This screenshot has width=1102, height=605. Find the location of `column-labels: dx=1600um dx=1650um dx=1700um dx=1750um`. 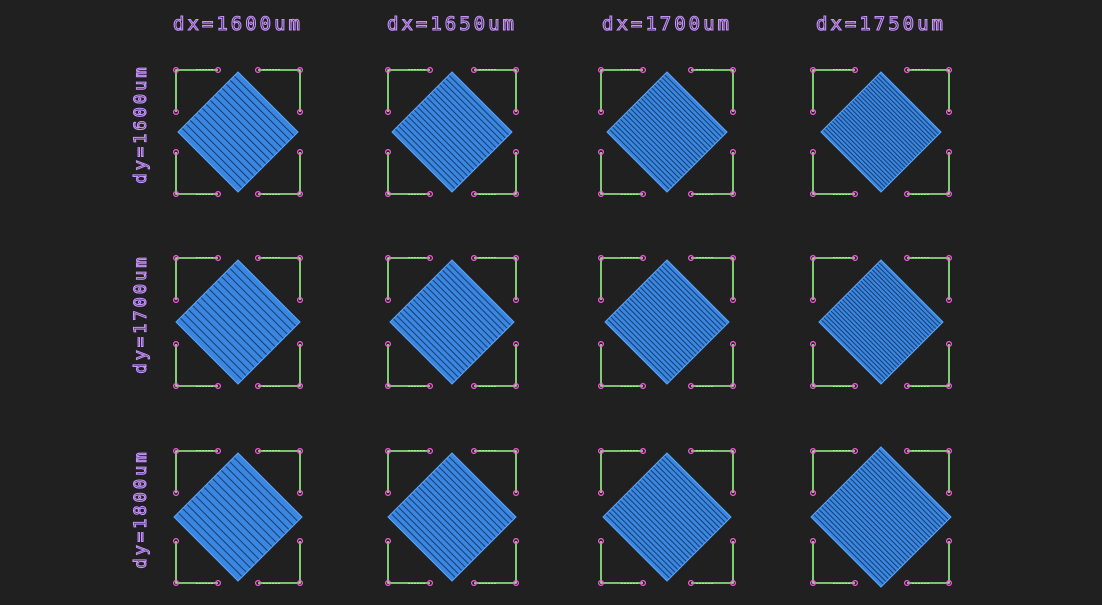

column-labels: dx=1600um dx=1650um dx=1700um dx=1750um is located at coordinates (557, 23).